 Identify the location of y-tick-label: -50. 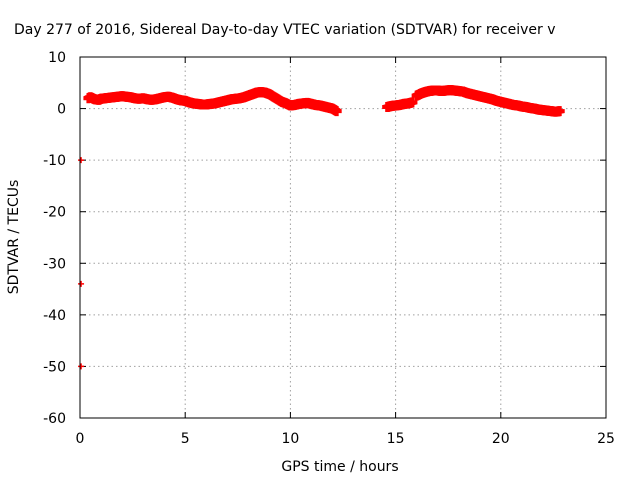
(54, 367).